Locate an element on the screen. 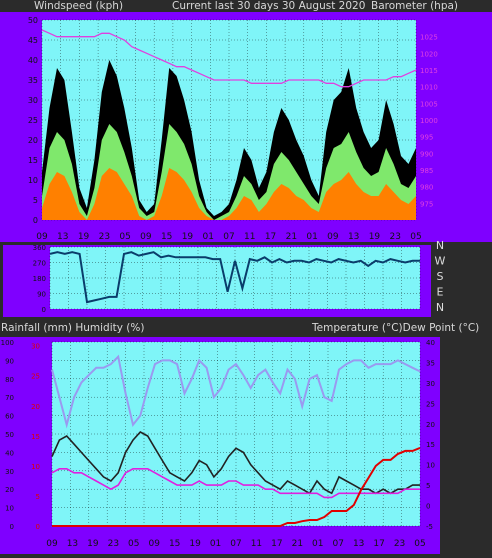 This screenshot has height=558, width=492. direction-y-tick-label: 90 is located at coordinates (41, 295).